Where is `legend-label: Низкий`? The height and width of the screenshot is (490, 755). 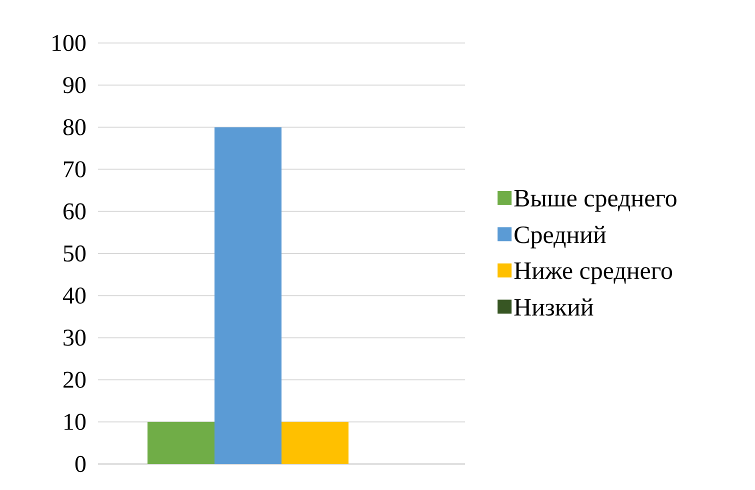
legend-label: Низкий is located at coordinates (554, 307).